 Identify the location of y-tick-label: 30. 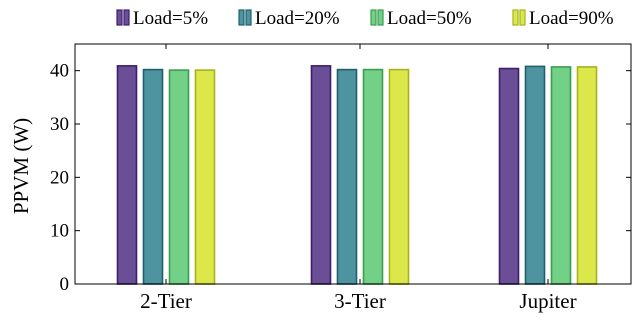
(59, 124).